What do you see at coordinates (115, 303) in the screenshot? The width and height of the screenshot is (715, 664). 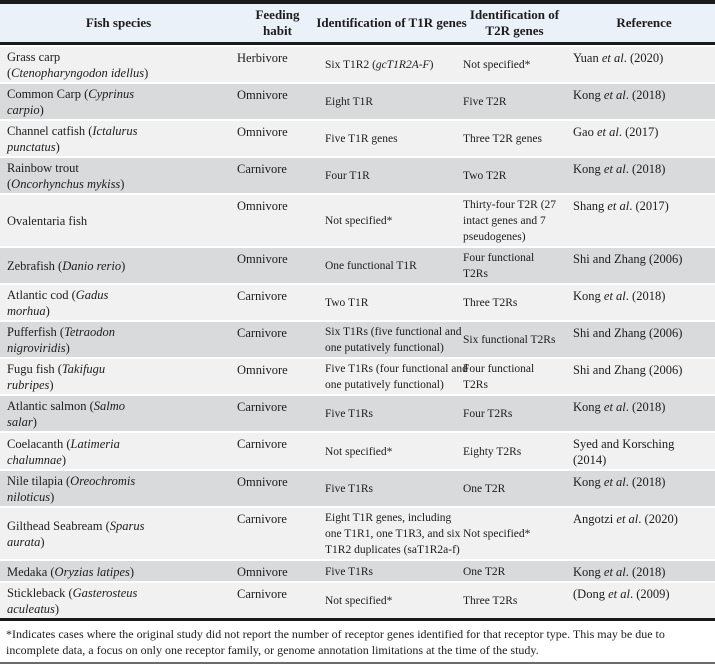 I see `species-cell: Atlantic cod (Gadus morhua)` at bounding box center [115, 303].